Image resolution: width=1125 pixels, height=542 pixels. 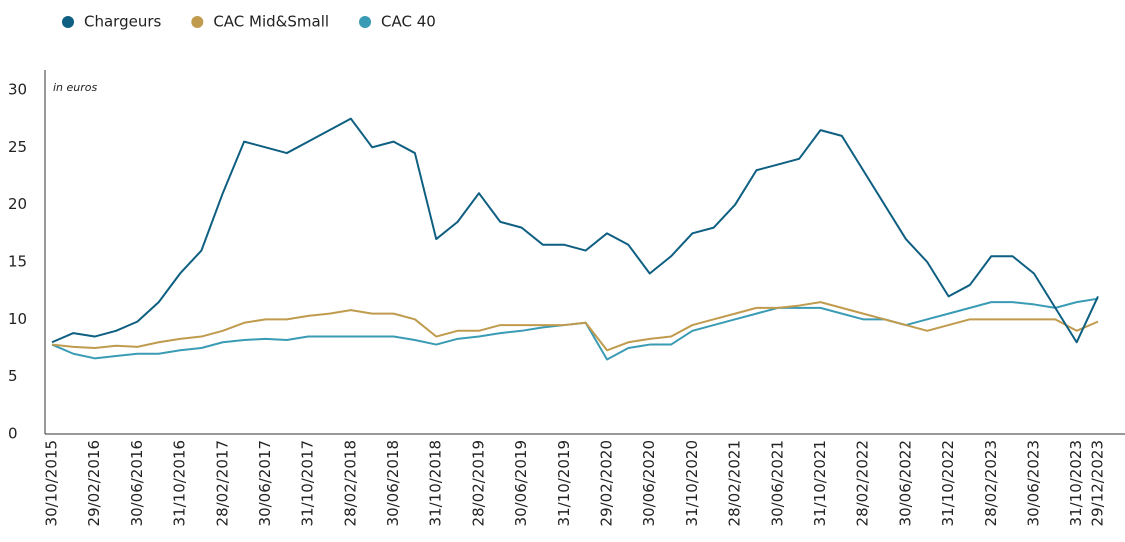 I want to click on x-tick-label: 28/02/2018, so click(x=350, y=483).